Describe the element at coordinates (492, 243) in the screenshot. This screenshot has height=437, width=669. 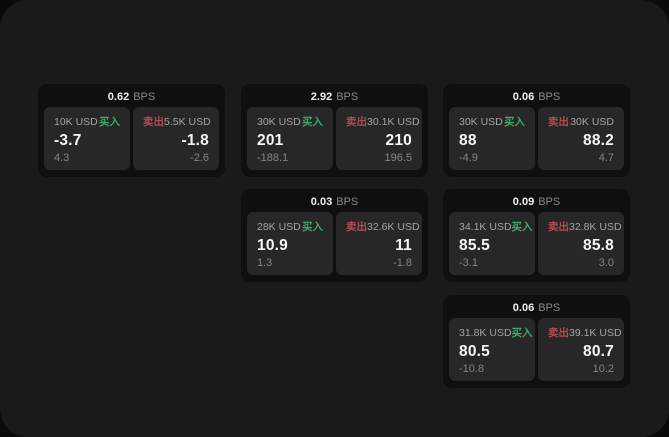
I see `buy-panel: 34.1K USD 买入 85.5 -3.1` at that location.